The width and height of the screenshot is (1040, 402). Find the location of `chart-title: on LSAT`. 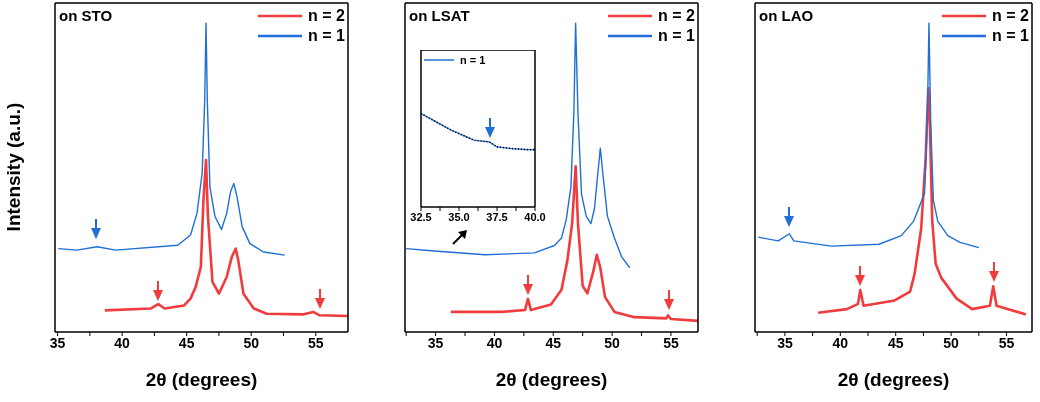

chart-title: on LSAT is located at coordinates (439, 15).